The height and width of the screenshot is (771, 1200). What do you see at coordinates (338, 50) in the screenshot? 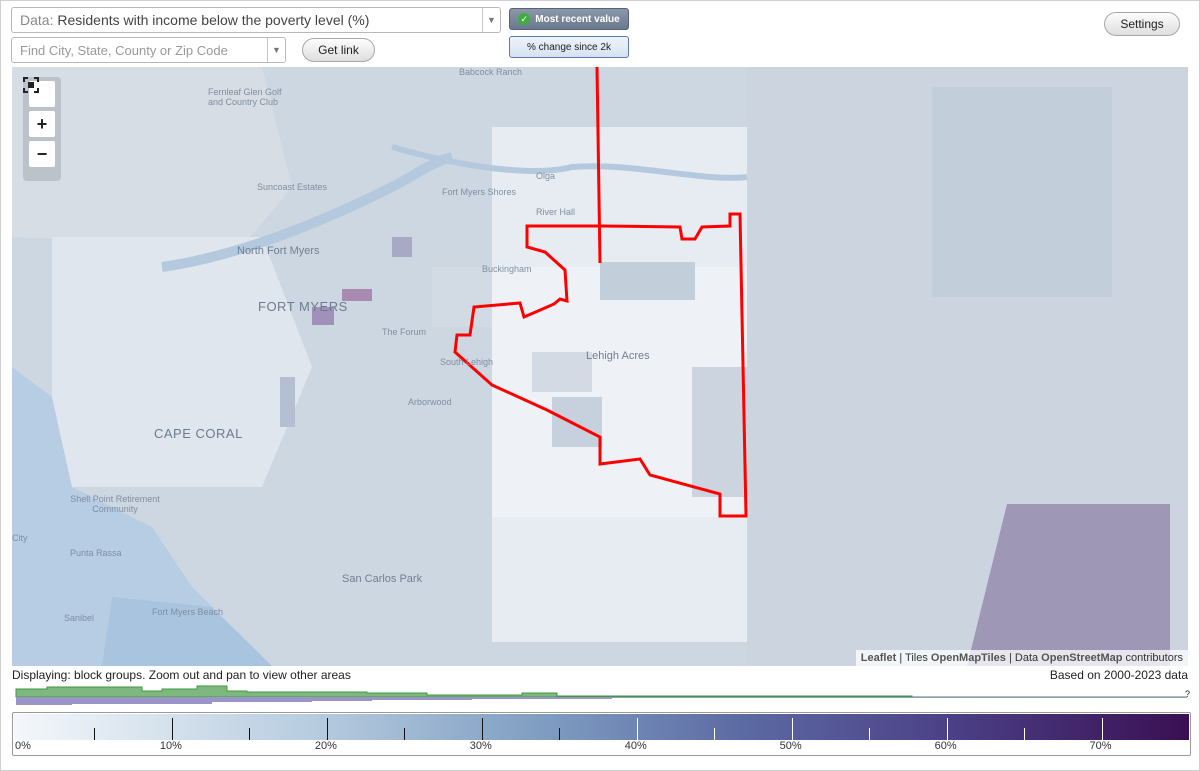
I see `get-link-button: Get link` at bounding box center [338, 50].